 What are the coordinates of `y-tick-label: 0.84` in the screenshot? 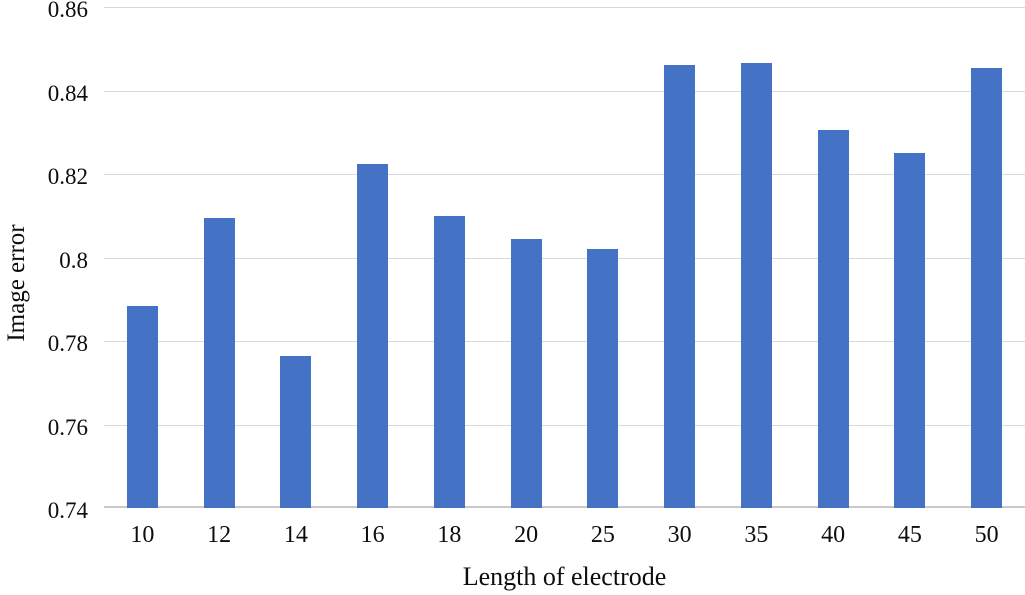 It's located at (67, 93).